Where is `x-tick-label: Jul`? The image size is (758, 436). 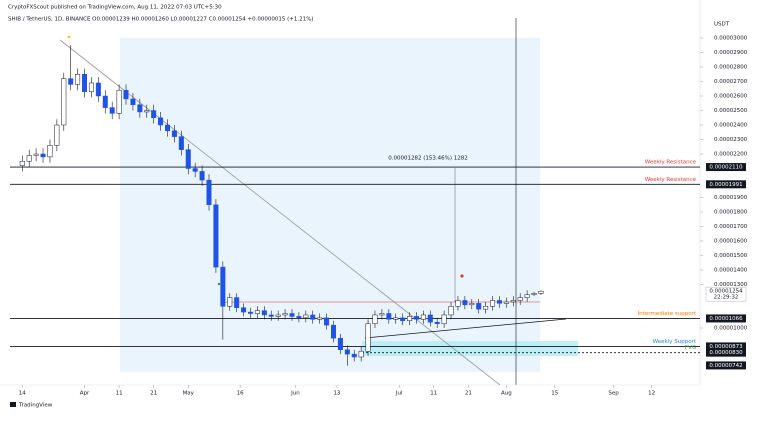 x-tick-label: Jul is located at coordinates (399, 394).